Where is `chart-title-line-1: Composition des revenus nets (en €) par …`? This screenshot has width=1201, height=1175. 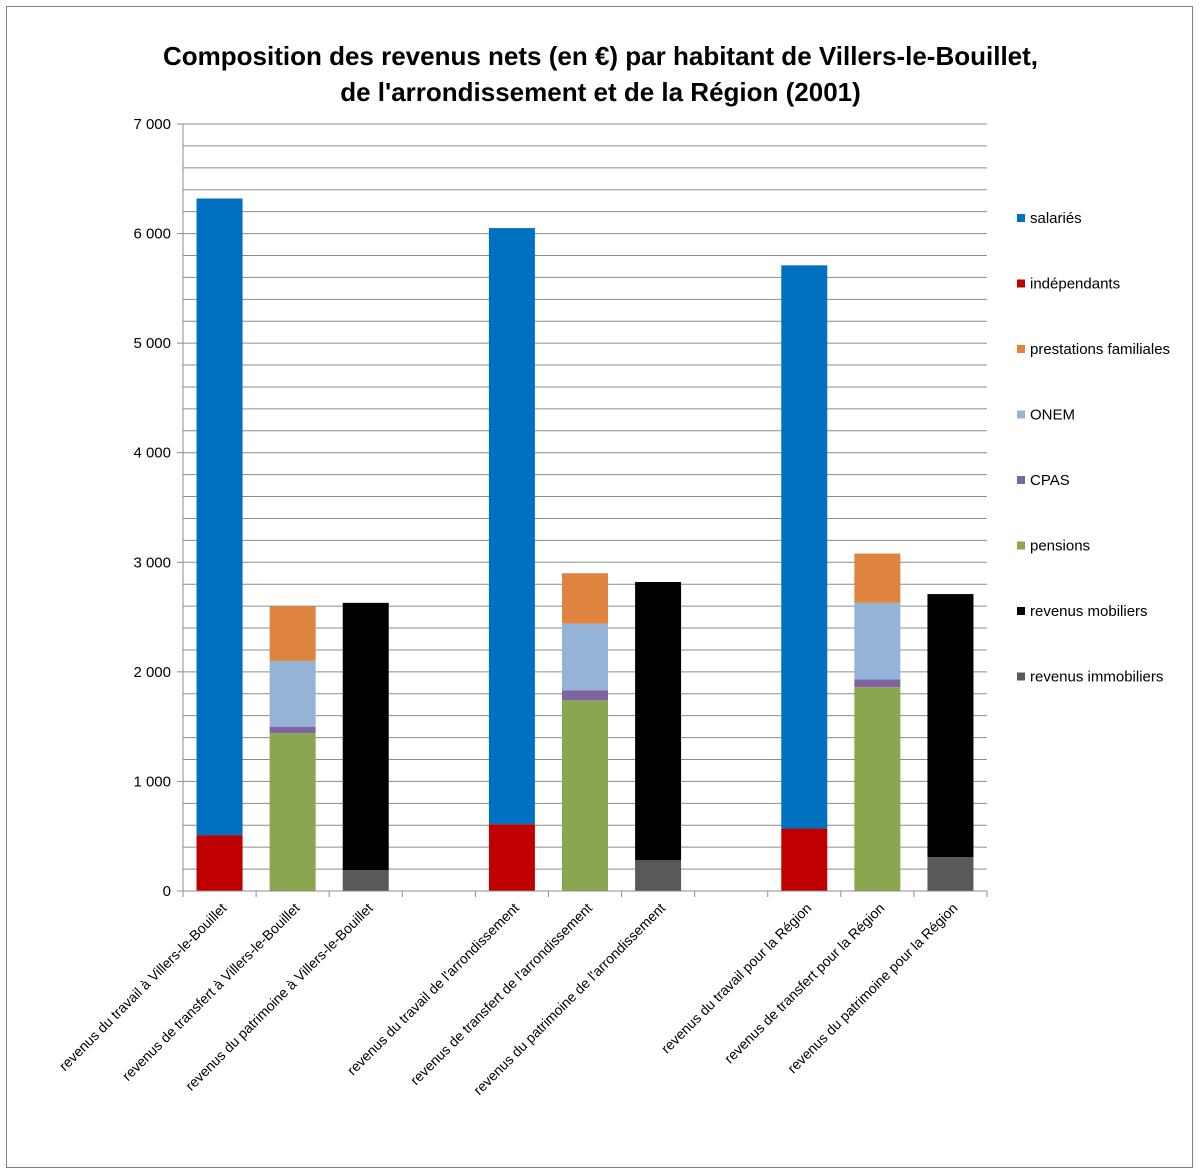 chart-title-line-1: Composition des revenus nets (en €) par … is located at coordinates (600, 56).